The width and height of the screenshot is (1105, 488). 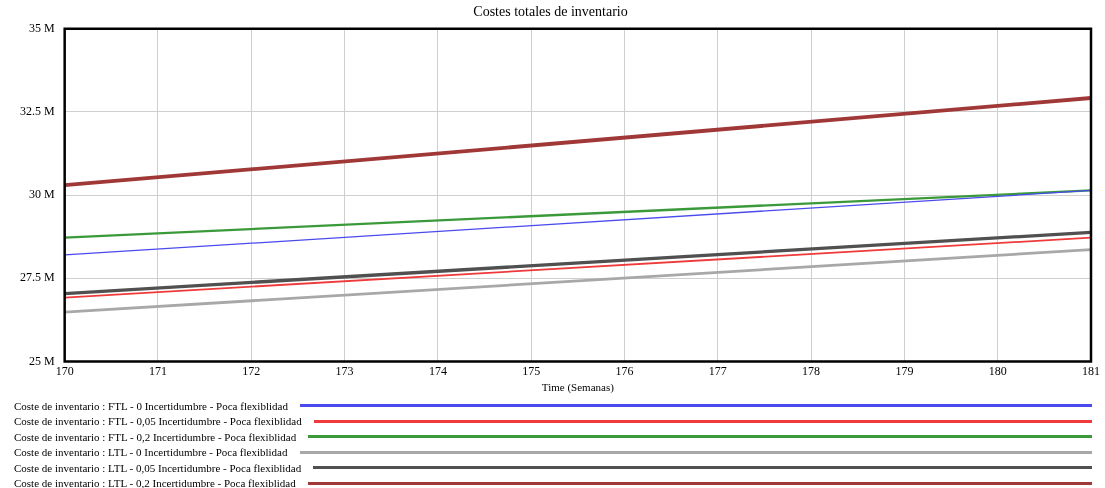 I want to click on x-tick-label: 171, so click(x=157, y=370).